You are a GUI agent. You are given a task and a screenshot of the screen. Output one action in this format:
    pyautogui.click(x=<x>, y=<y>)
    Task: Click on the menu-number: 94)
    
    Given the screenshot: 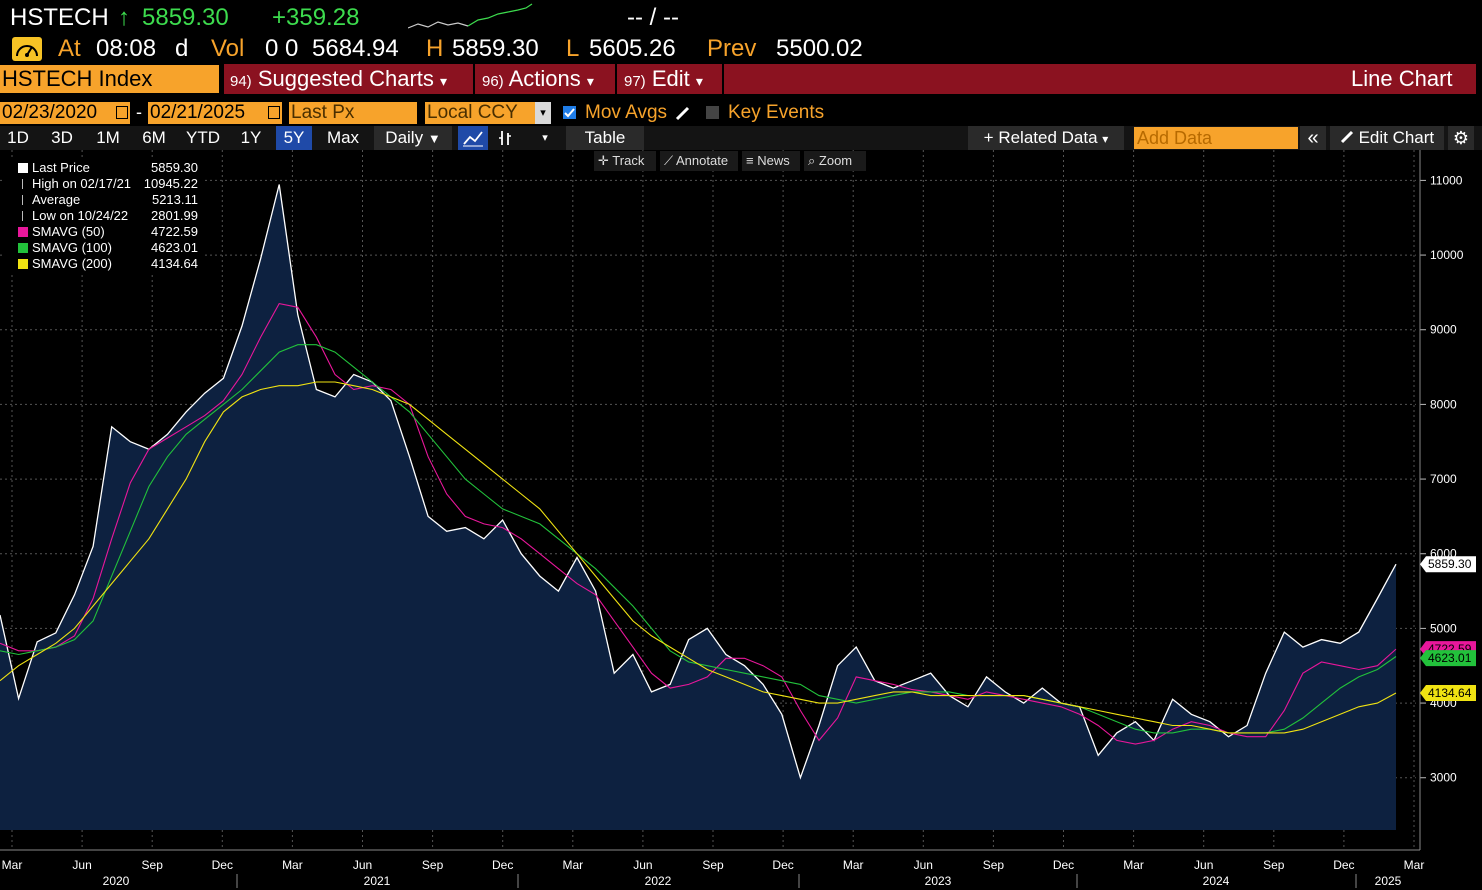 What is the action you would take?
    pyautogui.click(x=241, y=81)
    